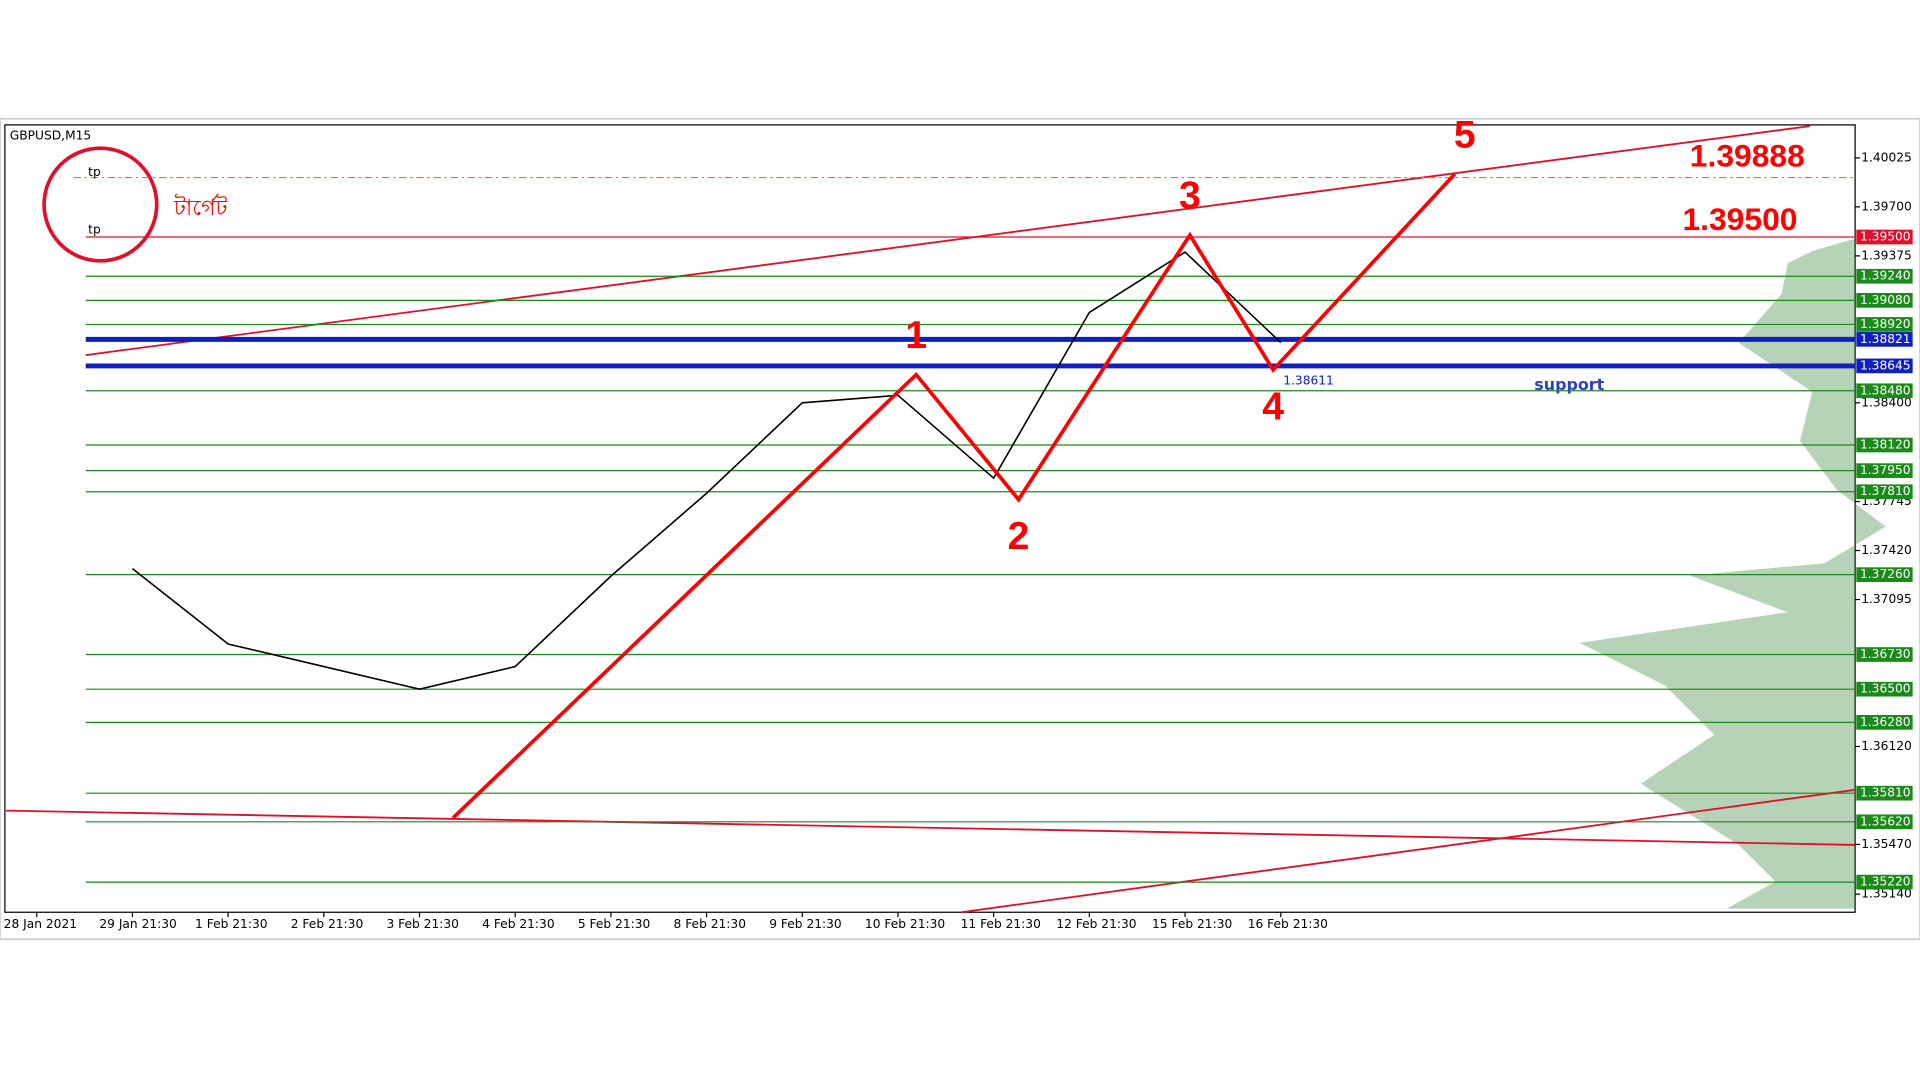 Image resolution: width=1920 pixels, height=1080 pixels. I want to click on level-label: 1.39080, so click(1885, 300).